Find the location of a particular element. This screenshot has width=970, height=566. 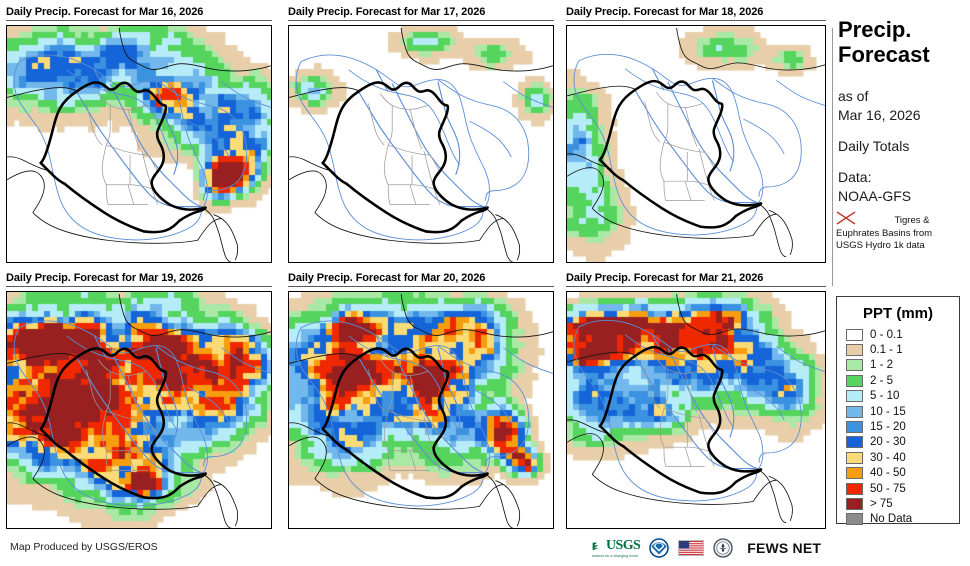

legend-label: > 75 is located at coordinates (881, 503).